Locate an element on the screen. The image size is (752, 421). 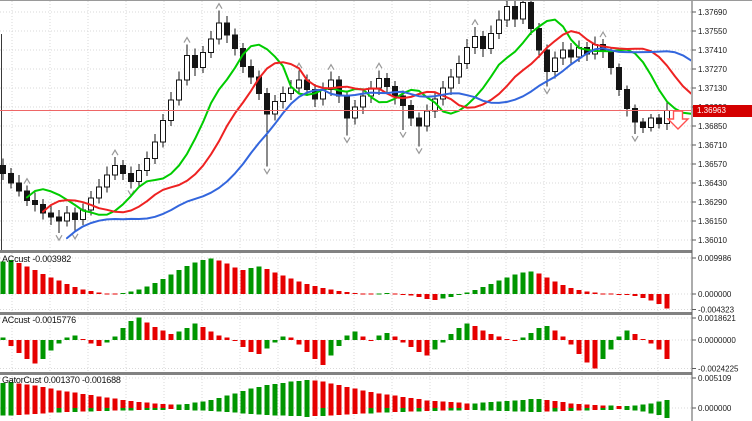
indicator2-label: ACcust -0.0015776 is located at coordinates (39, 320).